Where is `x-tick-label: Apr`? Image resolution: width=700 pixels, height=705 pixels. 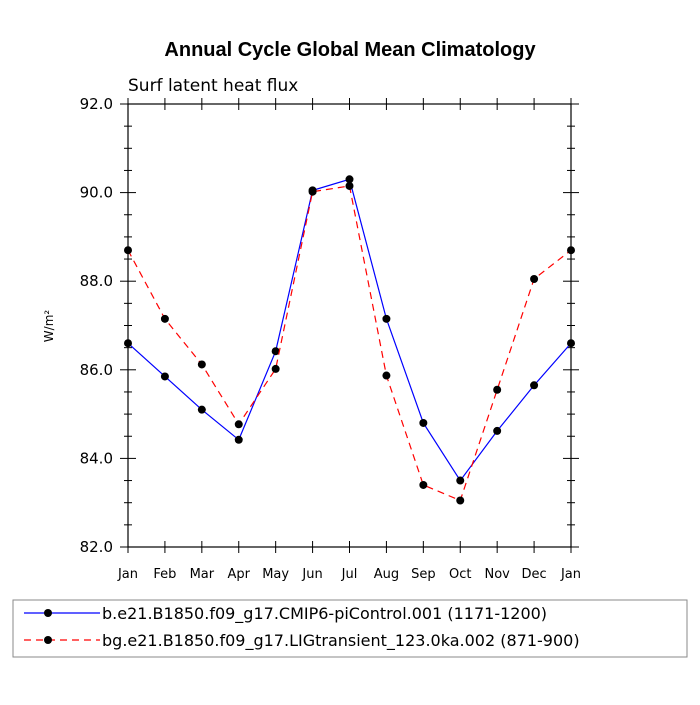 x-tick-label: Apr is located at coordinates (239, 574).